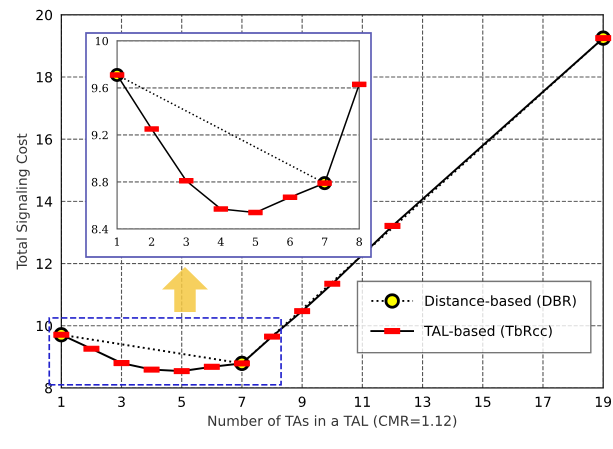 This screenshot has width=613, height=449. I want to click on y-tick-label: 9.2, so click(100, 135).